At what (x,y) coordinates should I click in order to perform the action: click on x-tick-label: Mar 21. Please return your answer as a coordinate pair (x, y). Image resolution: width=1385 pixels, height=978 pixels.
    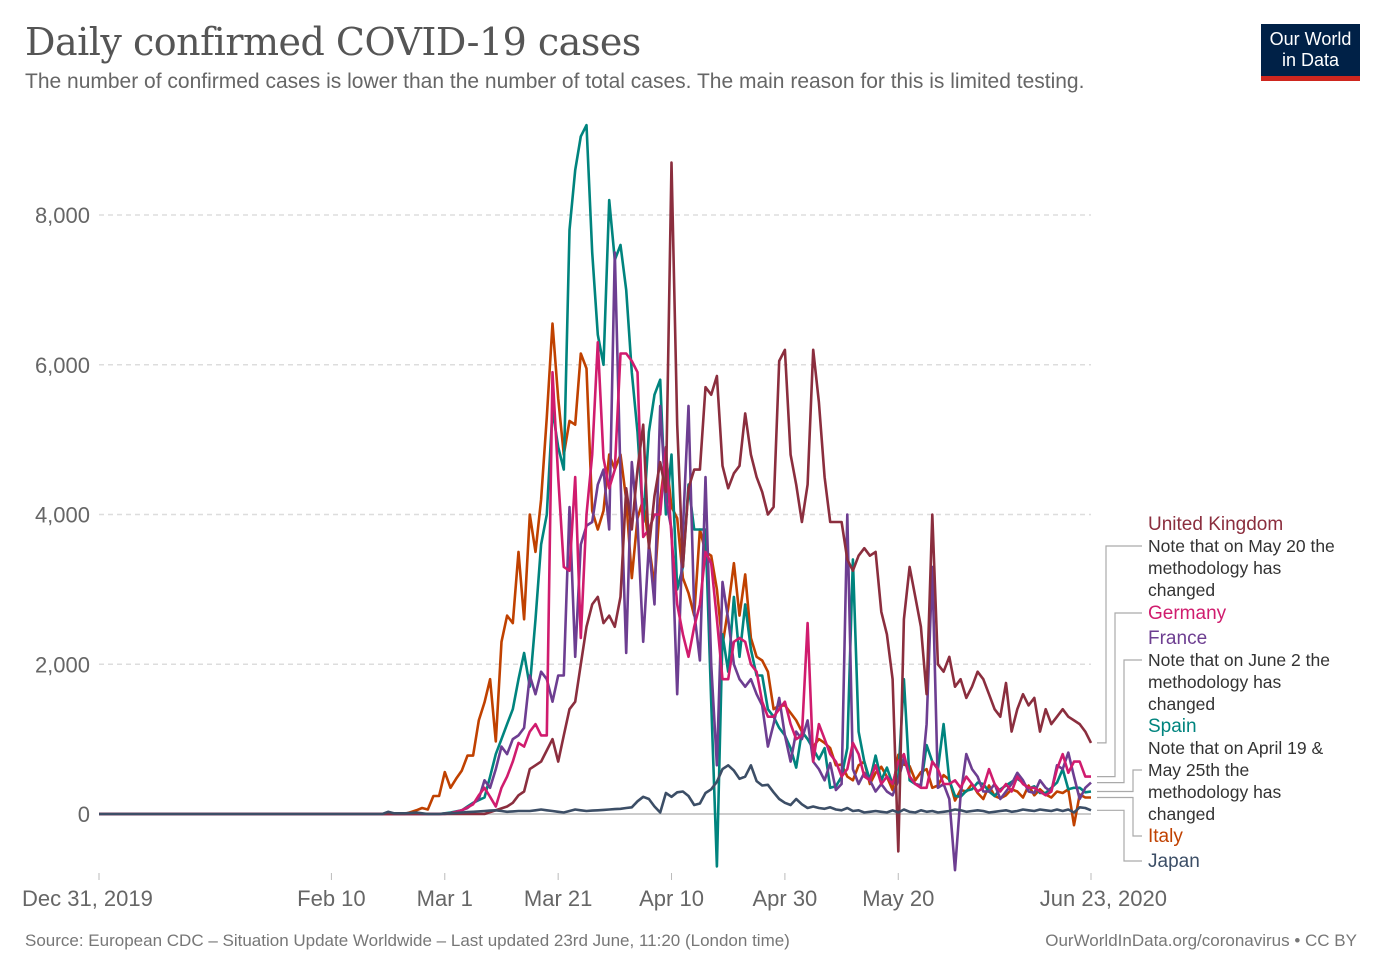
    Looking at the image, I should click on (558, 898).